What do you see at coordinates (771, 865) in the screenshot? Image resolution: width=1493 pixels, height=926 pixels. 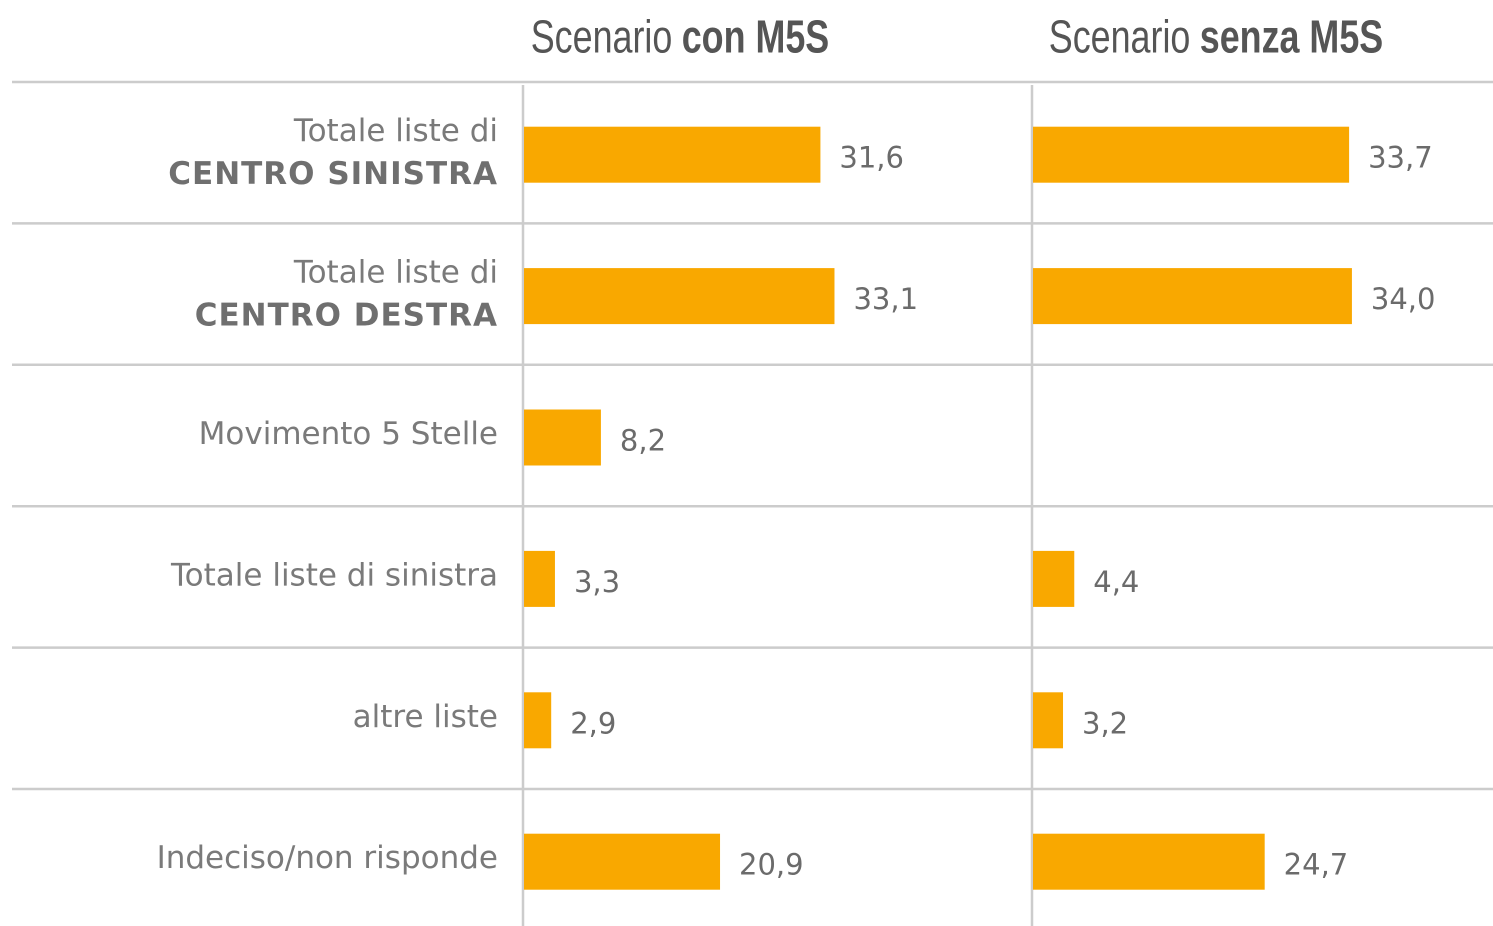 I see `value-label: 20,9` at bounding box center [771, 865].